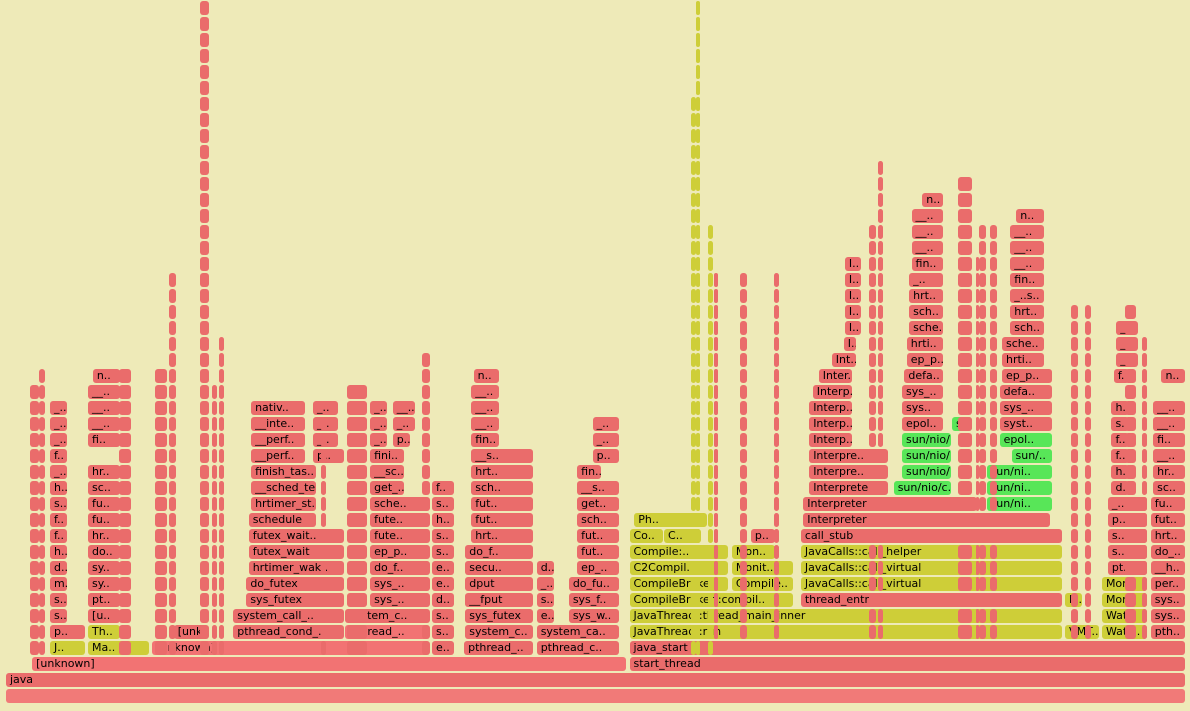 The image size is (1190, 711). Describe the element at coordinates (1168, 600) in the screenshot. I see `flame-frame: sys..` at that location.